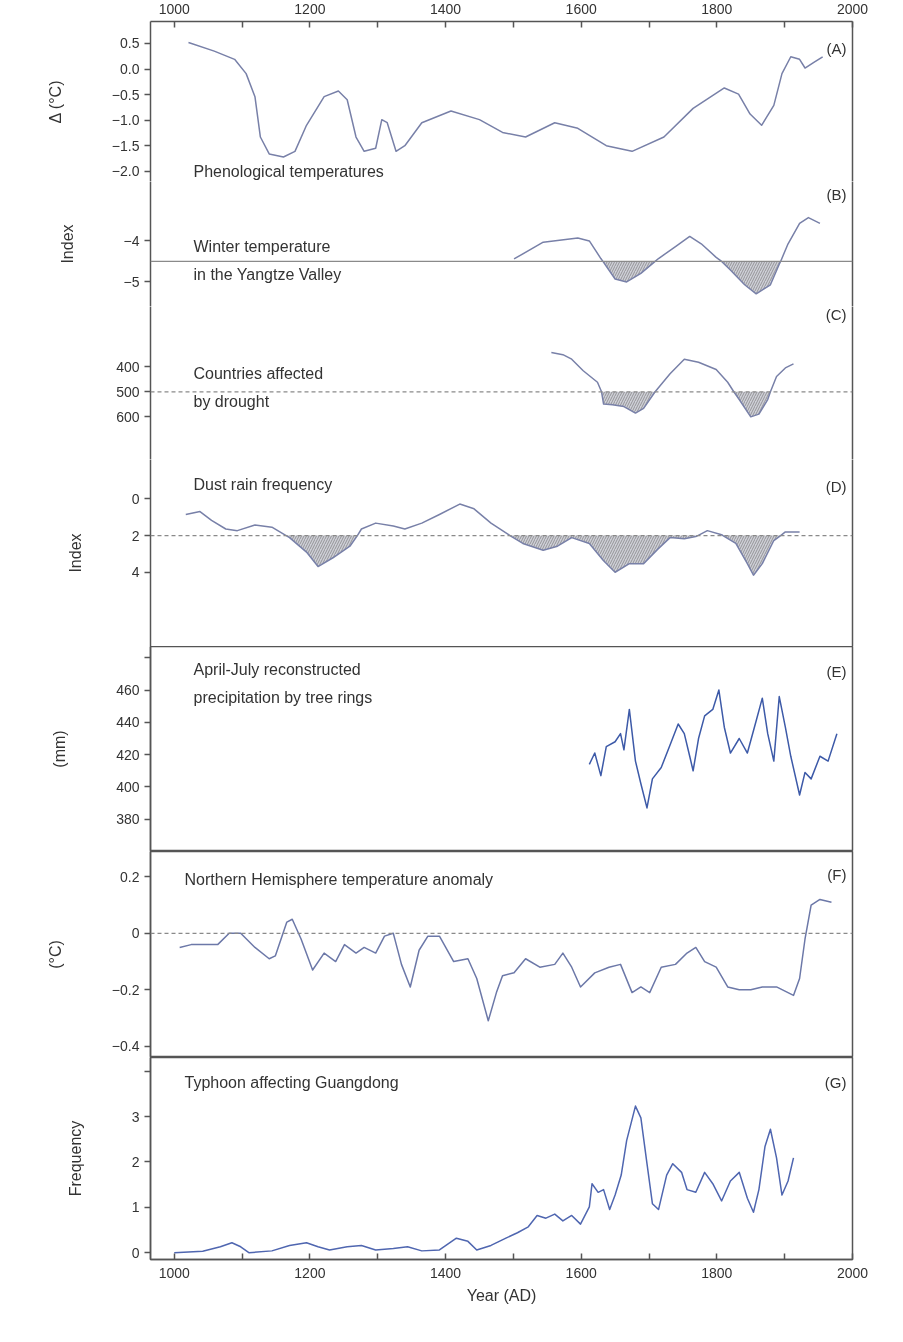 Image resolution: width=903 pixels, height=1342 pixels. I want to click on text: Winter temperature in the Yangtze Valley, so click(267, 260).